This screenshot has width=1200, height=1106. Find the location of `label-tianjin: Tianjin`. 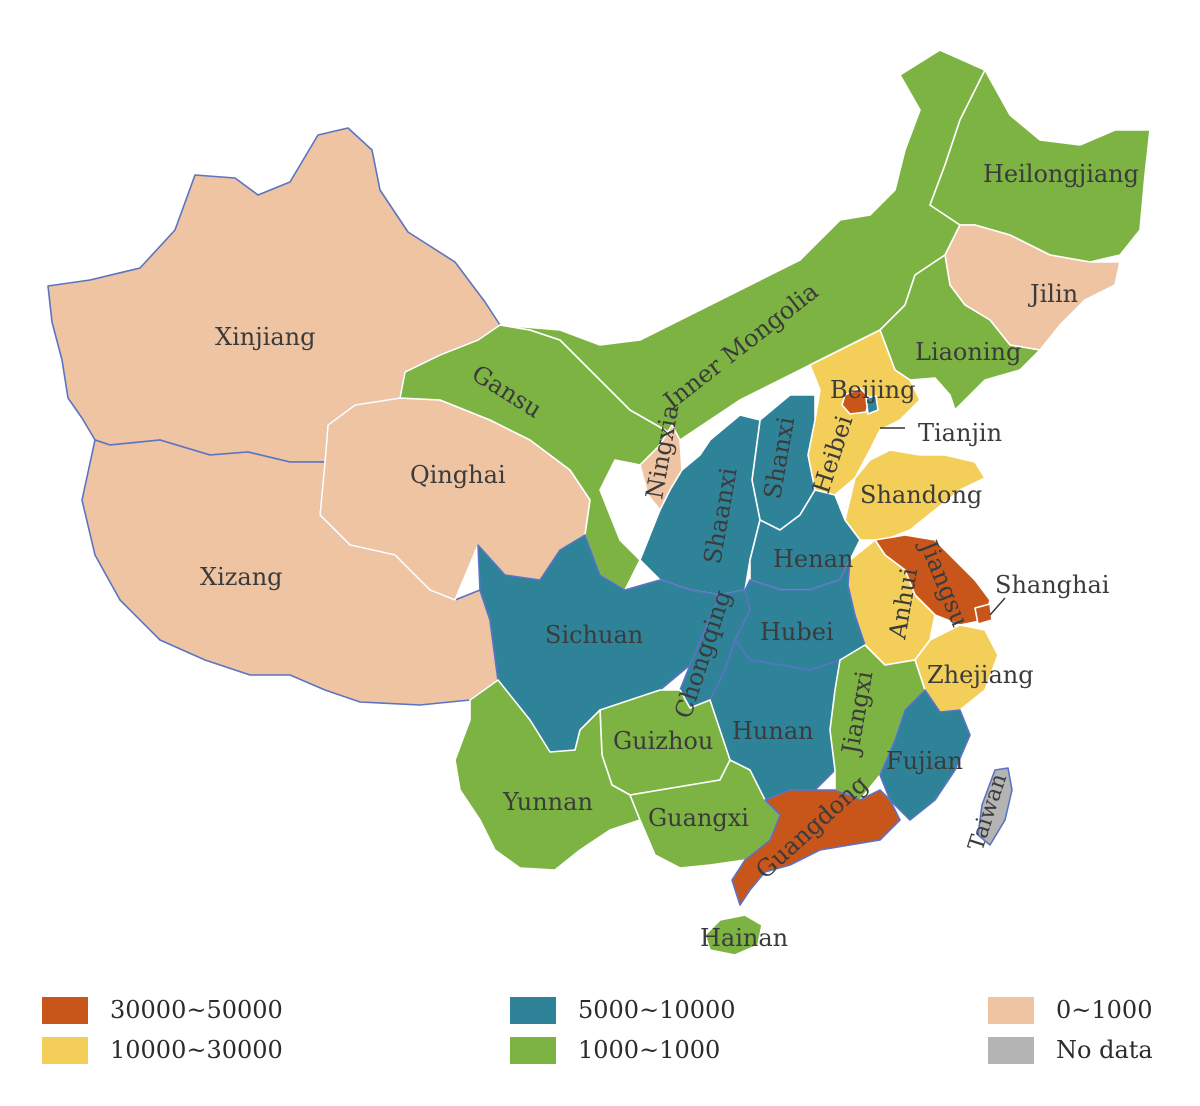

label-tianjin: Tianjin is located at coordinates (960, 433).